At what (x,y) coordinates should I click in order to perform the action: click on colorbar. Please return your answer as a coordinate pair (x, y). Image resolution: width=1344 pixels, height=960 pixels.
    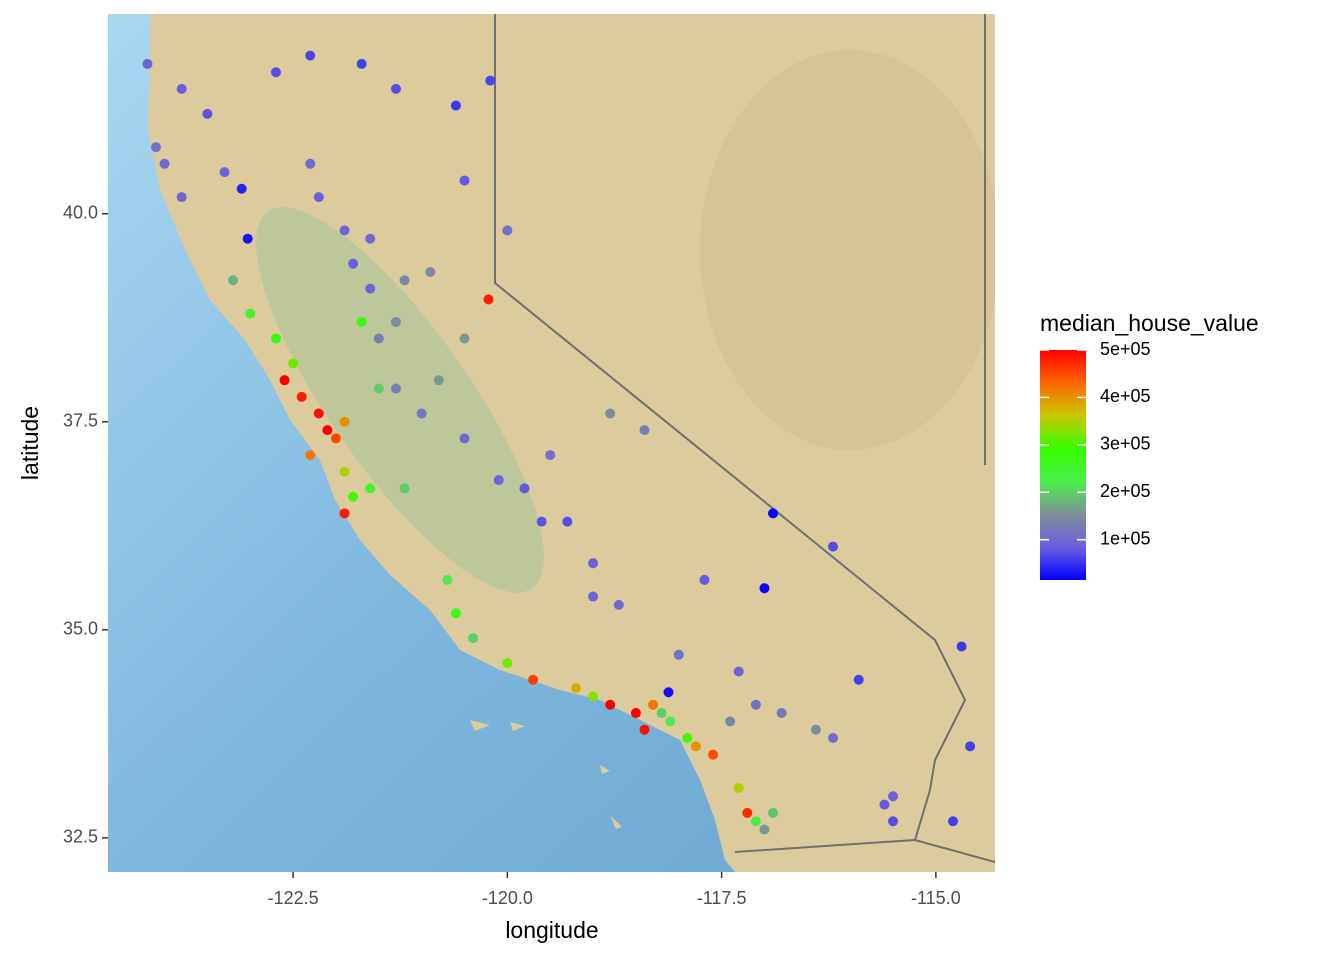
    Looking at the image, I should click on (1063, 465).